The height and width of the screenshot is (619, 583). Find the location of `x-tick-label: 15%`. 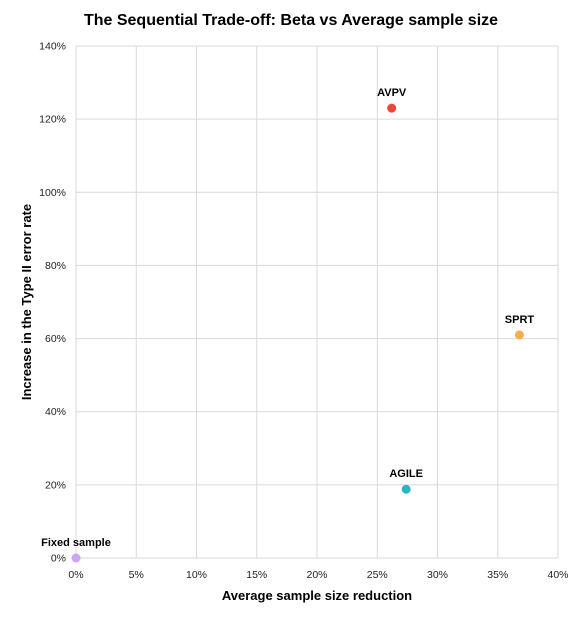

x-tick-label: 15% is located at coordinates (256, 575).